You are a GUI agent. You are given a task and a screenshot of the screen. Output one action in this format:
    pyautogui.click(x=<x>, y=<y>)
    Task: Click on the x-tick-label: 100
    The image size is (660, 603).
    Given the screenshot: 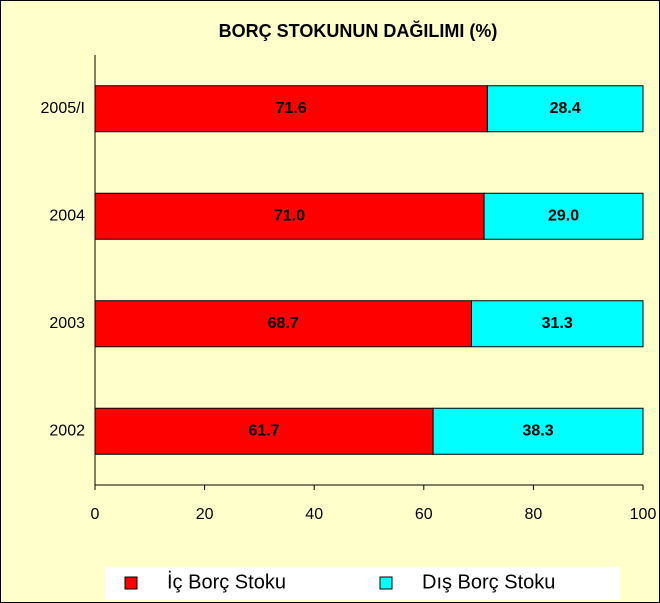 What is the action you would take?
    pyautogui.click(x=643, y=514)
    